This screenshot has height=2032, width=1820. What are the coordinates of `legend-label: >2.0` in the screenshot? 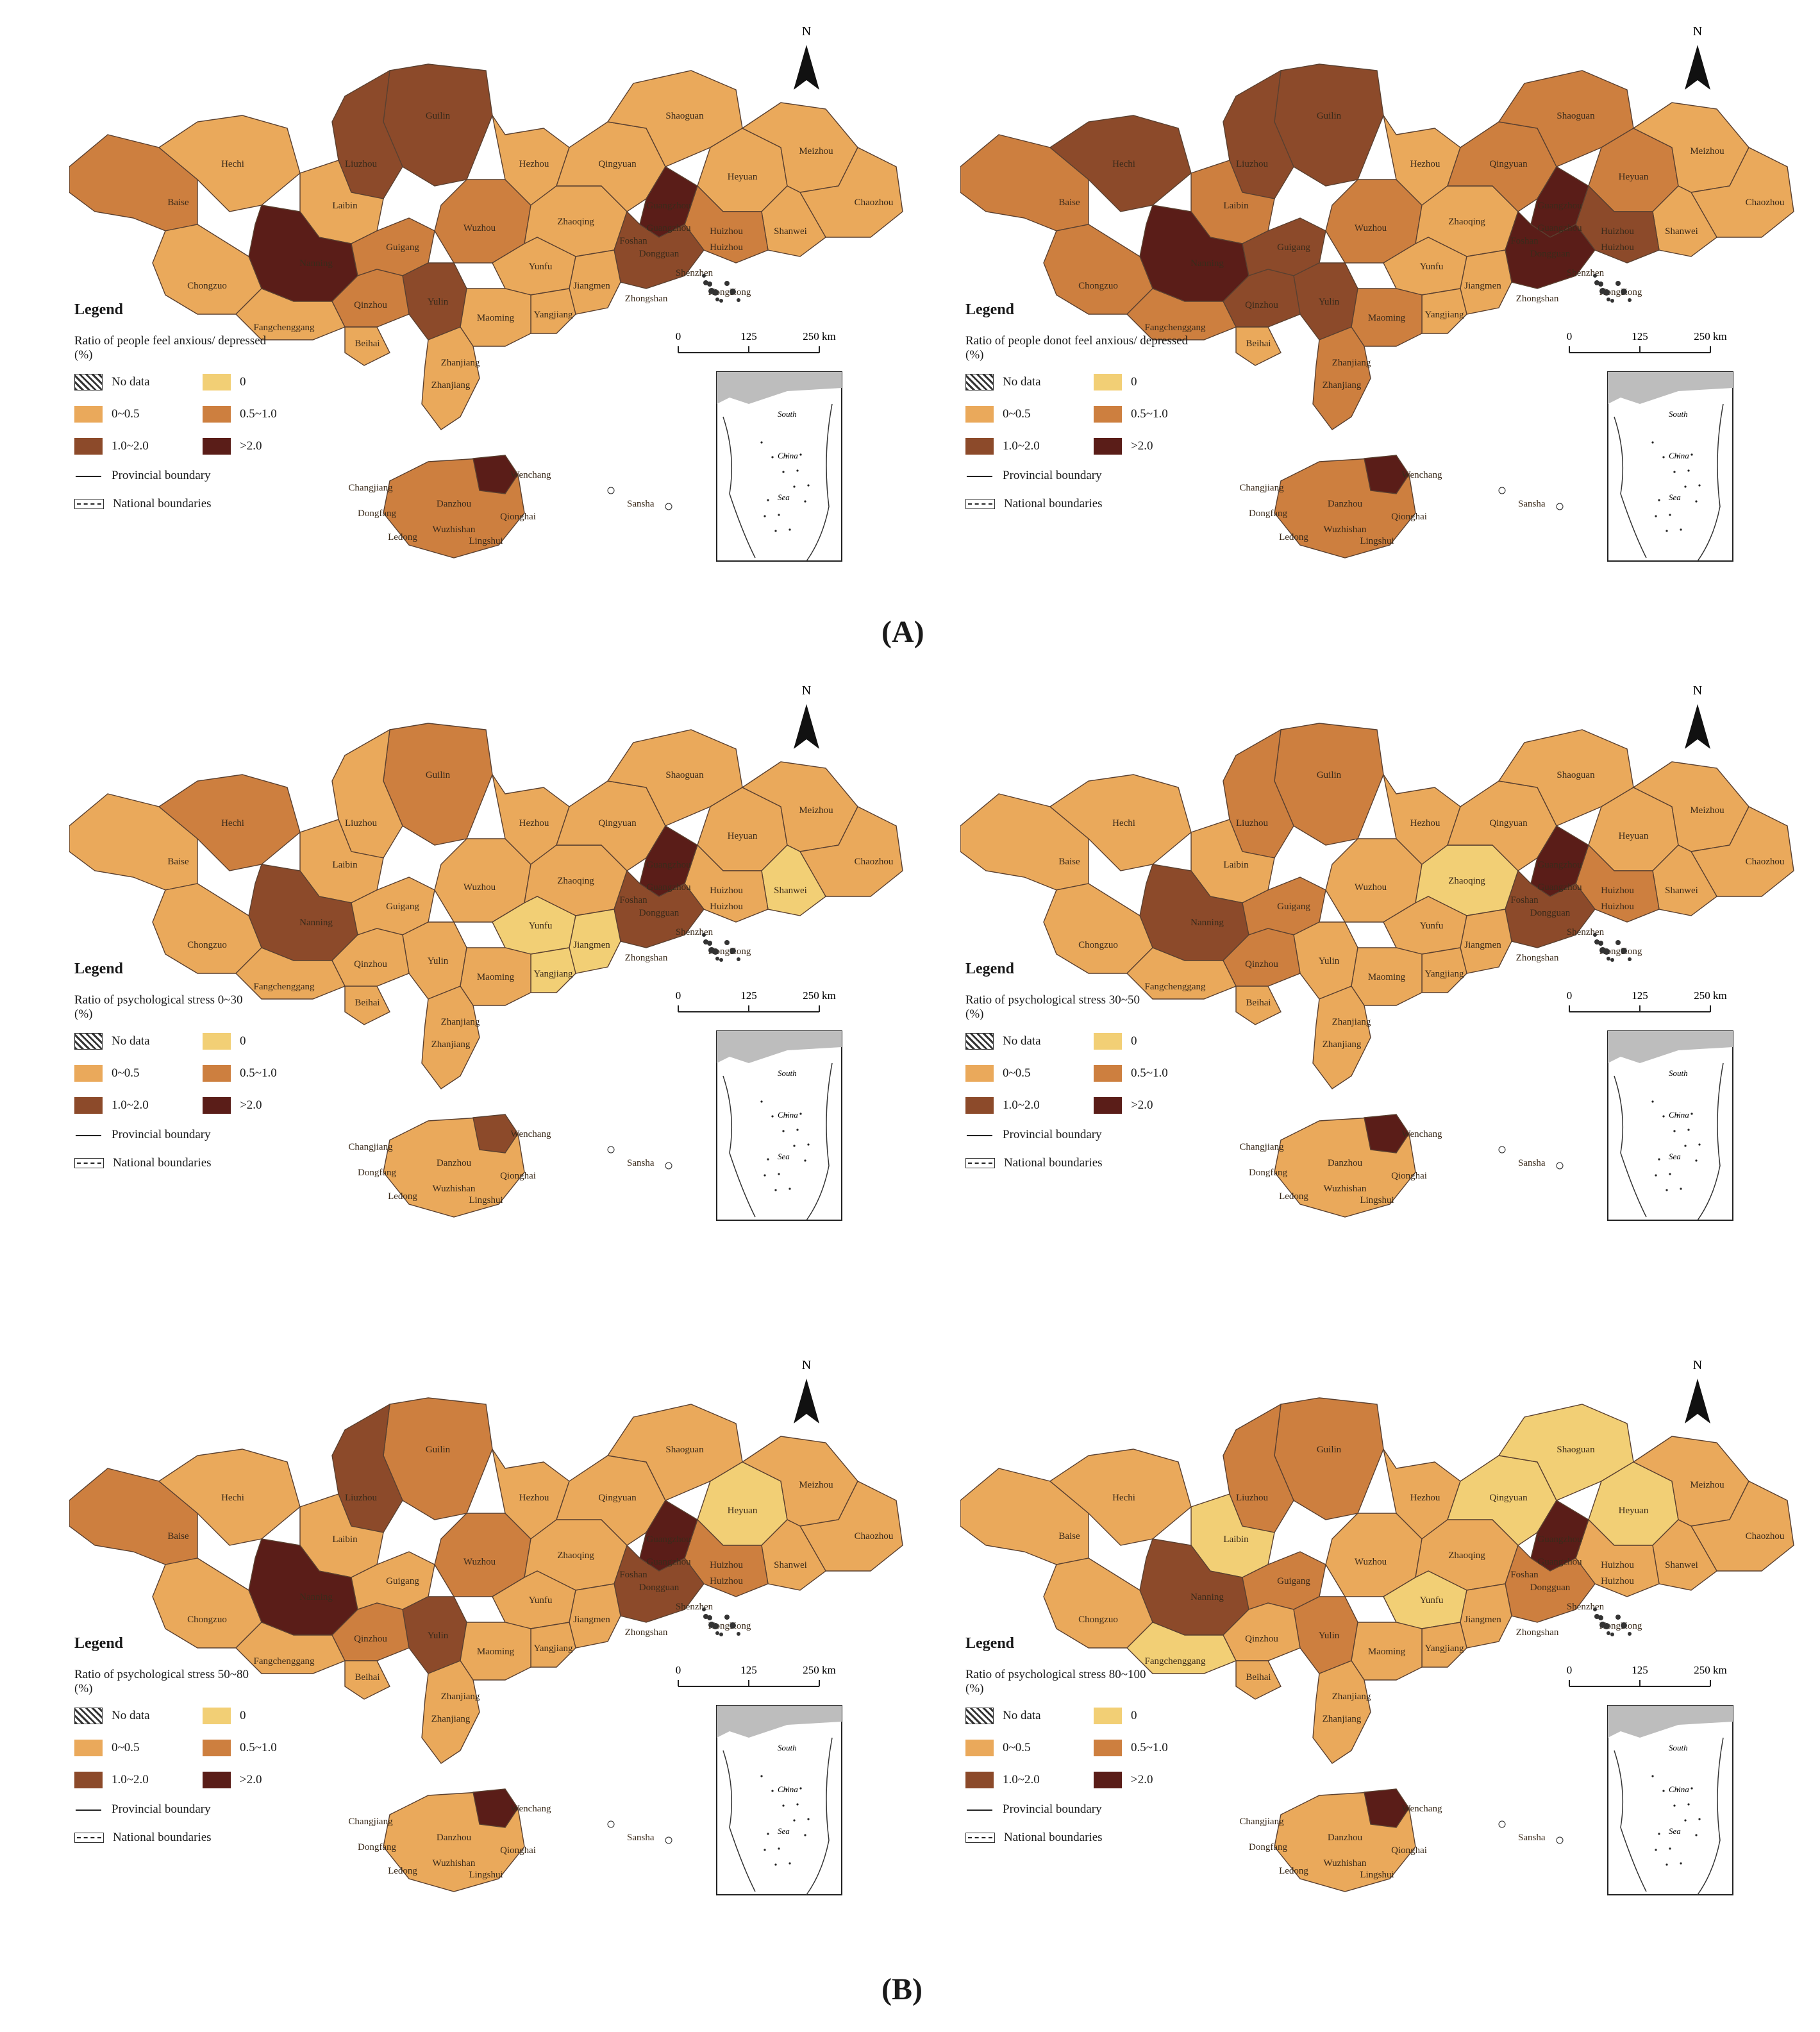 It's located at (251, 446).